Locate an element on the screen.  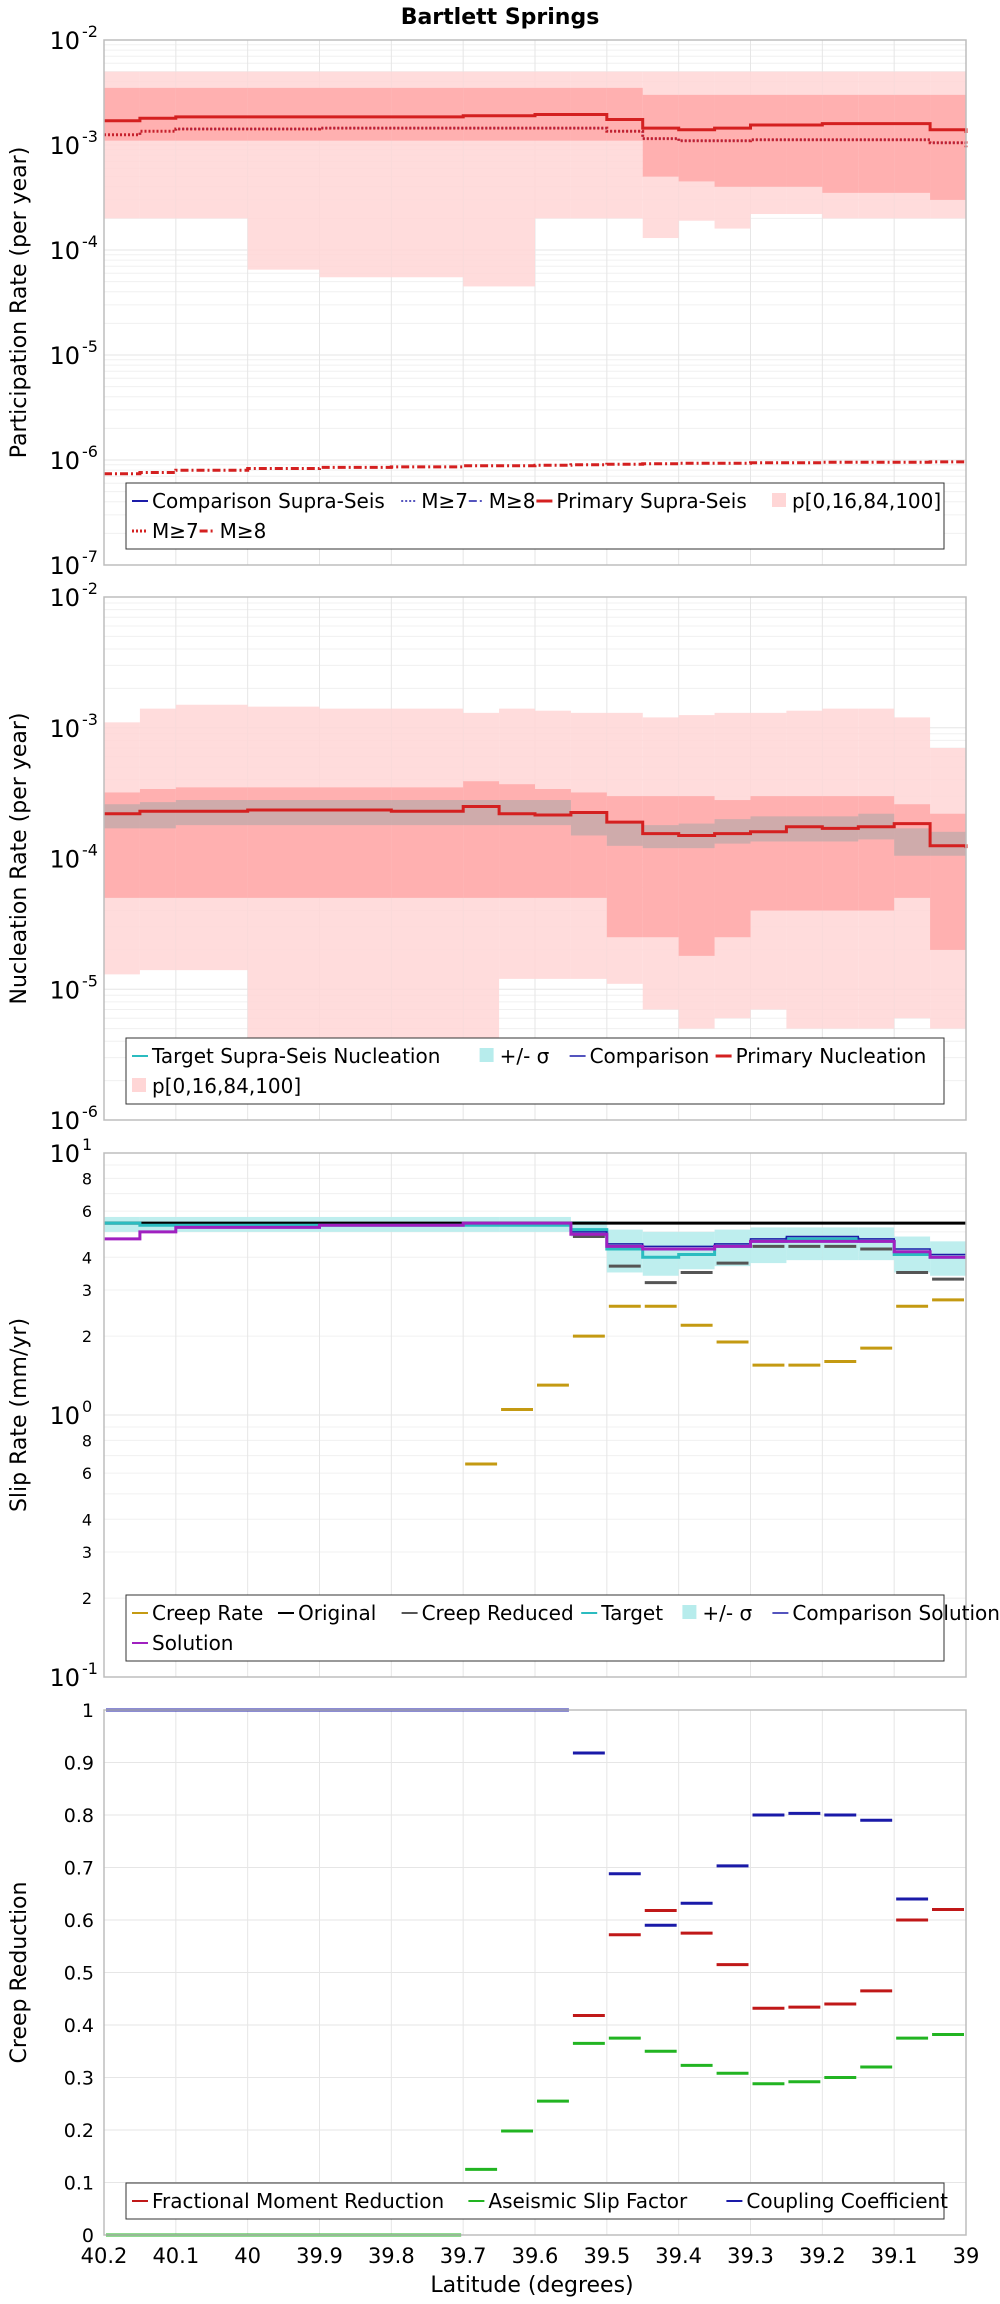
x-axis-label: Latitude (degrees) is located at coordinates (531, 2285).